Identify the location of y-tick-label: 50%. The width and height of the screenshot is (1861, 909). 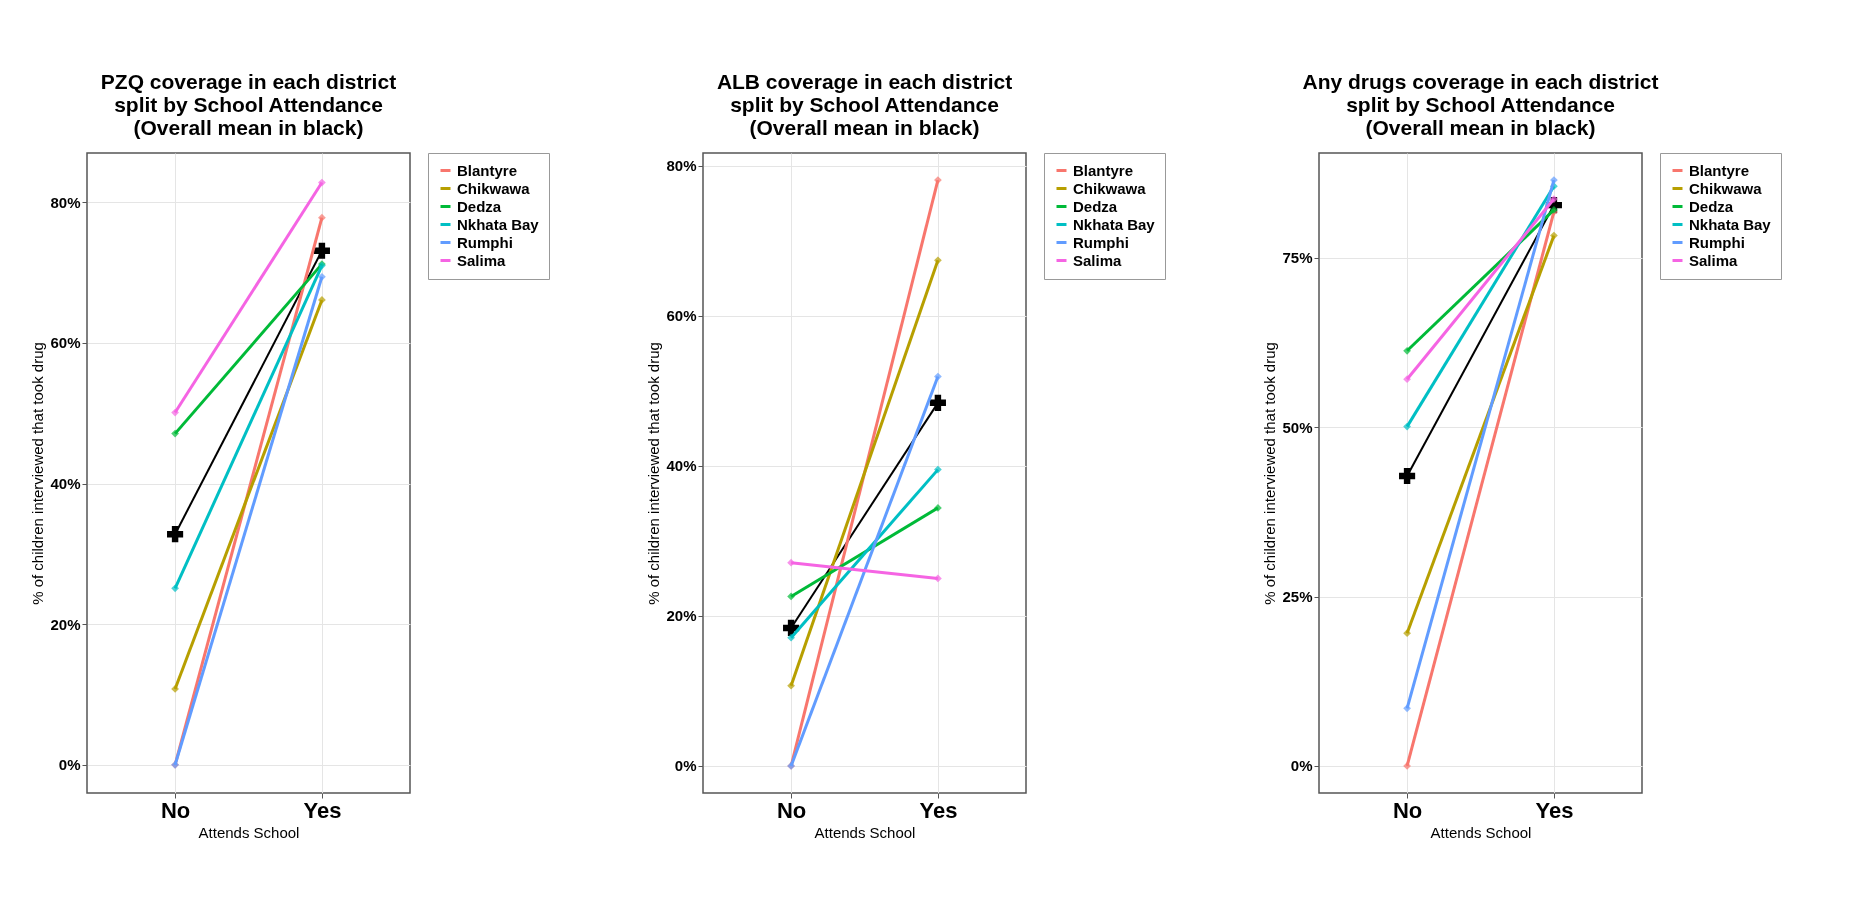
(1297, 427).